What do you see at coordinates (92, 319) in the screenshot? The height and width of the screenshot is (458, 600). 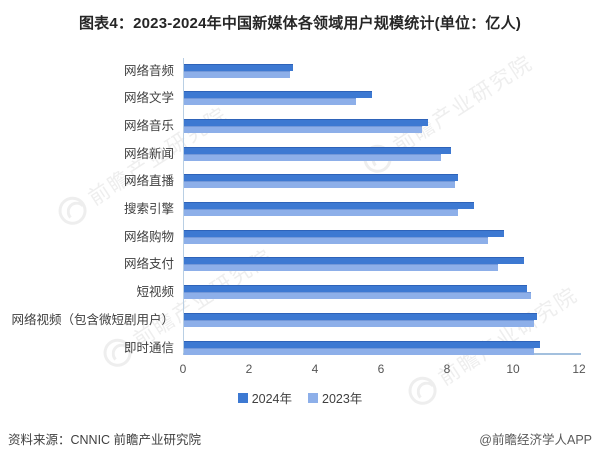 I see `category-label: 网络视频（包含微短剧用户）` at bounding box center [92, 319].